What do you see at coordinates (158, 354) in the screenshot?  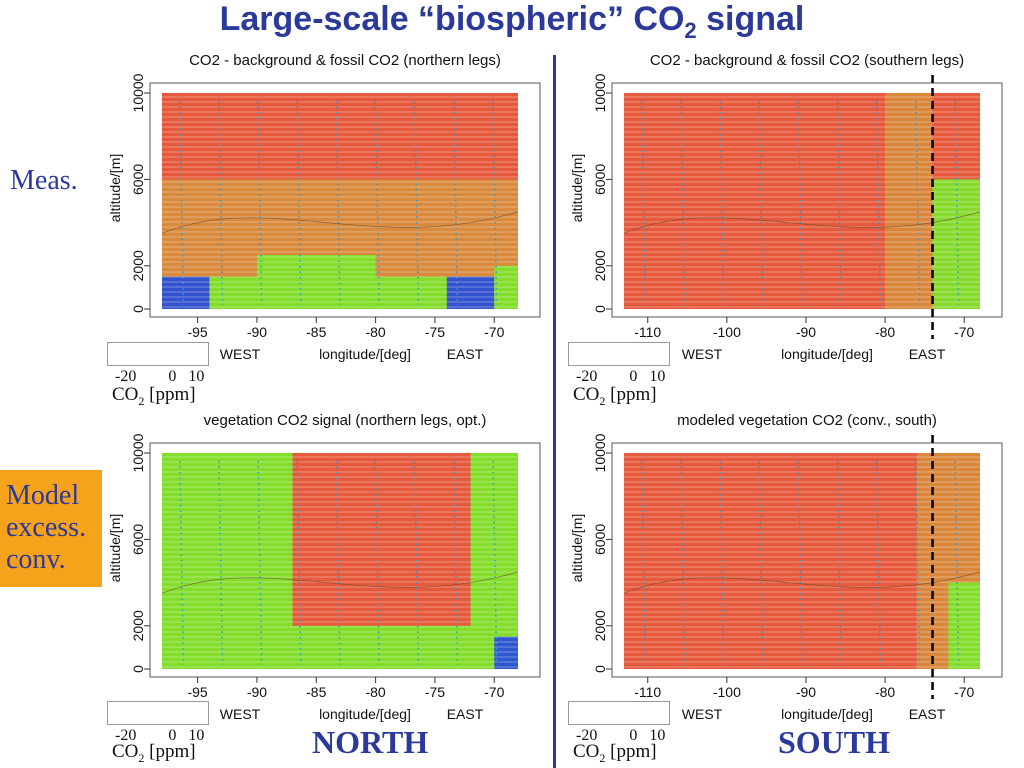 I see `colorbar-swatch` at bounding box center [158, 354].